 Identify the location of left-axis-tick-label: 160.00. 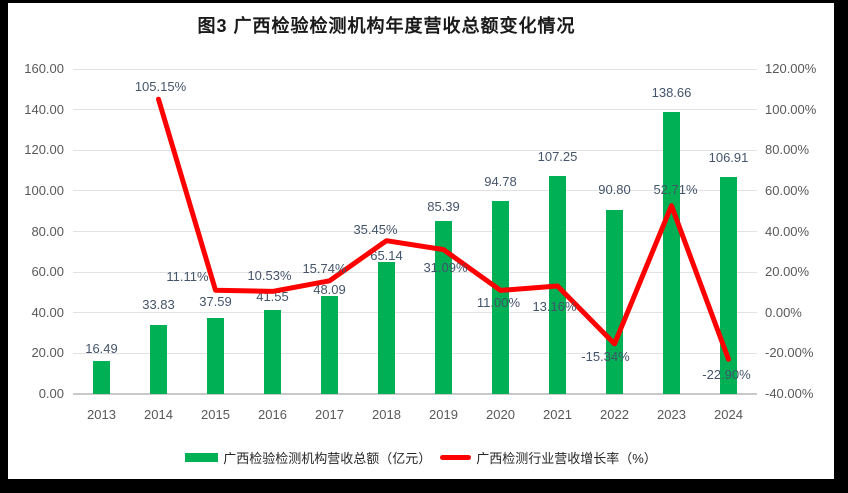
(44, 68).